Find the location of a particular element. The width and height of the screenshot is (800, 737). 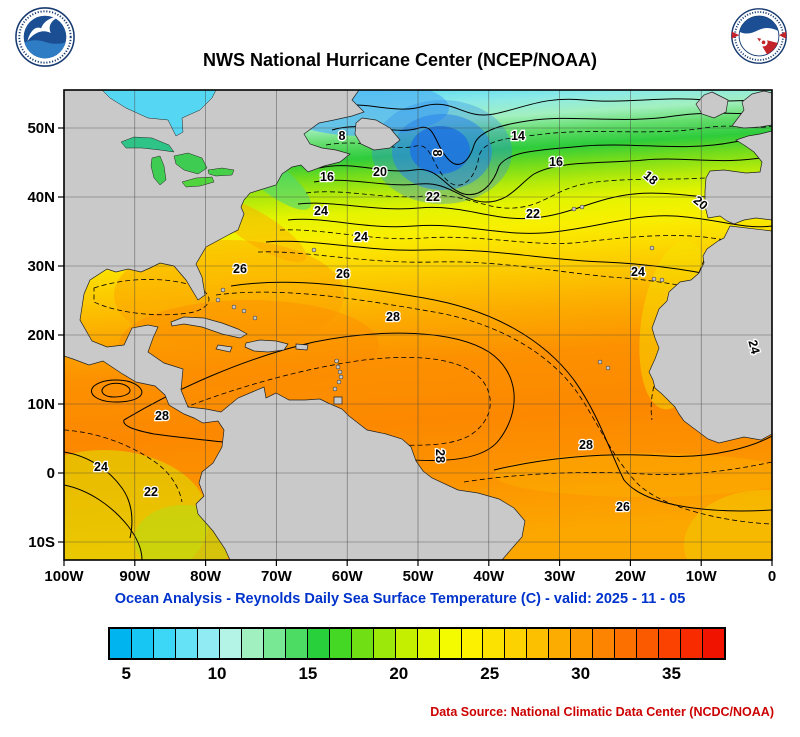

isotherm-label: 22 is located at coordinates (151, 492).